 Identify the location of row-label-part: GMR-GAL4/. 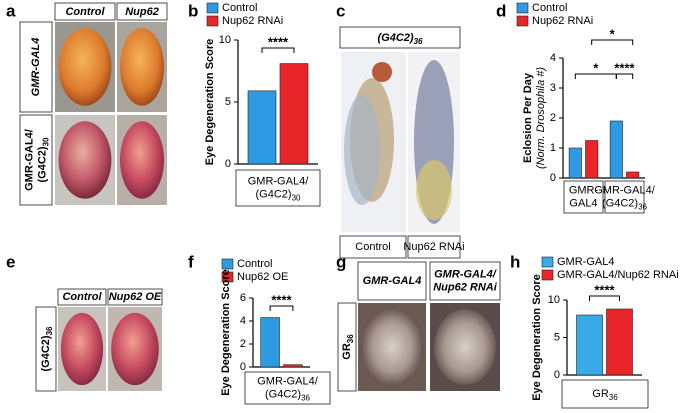
(29, 160).